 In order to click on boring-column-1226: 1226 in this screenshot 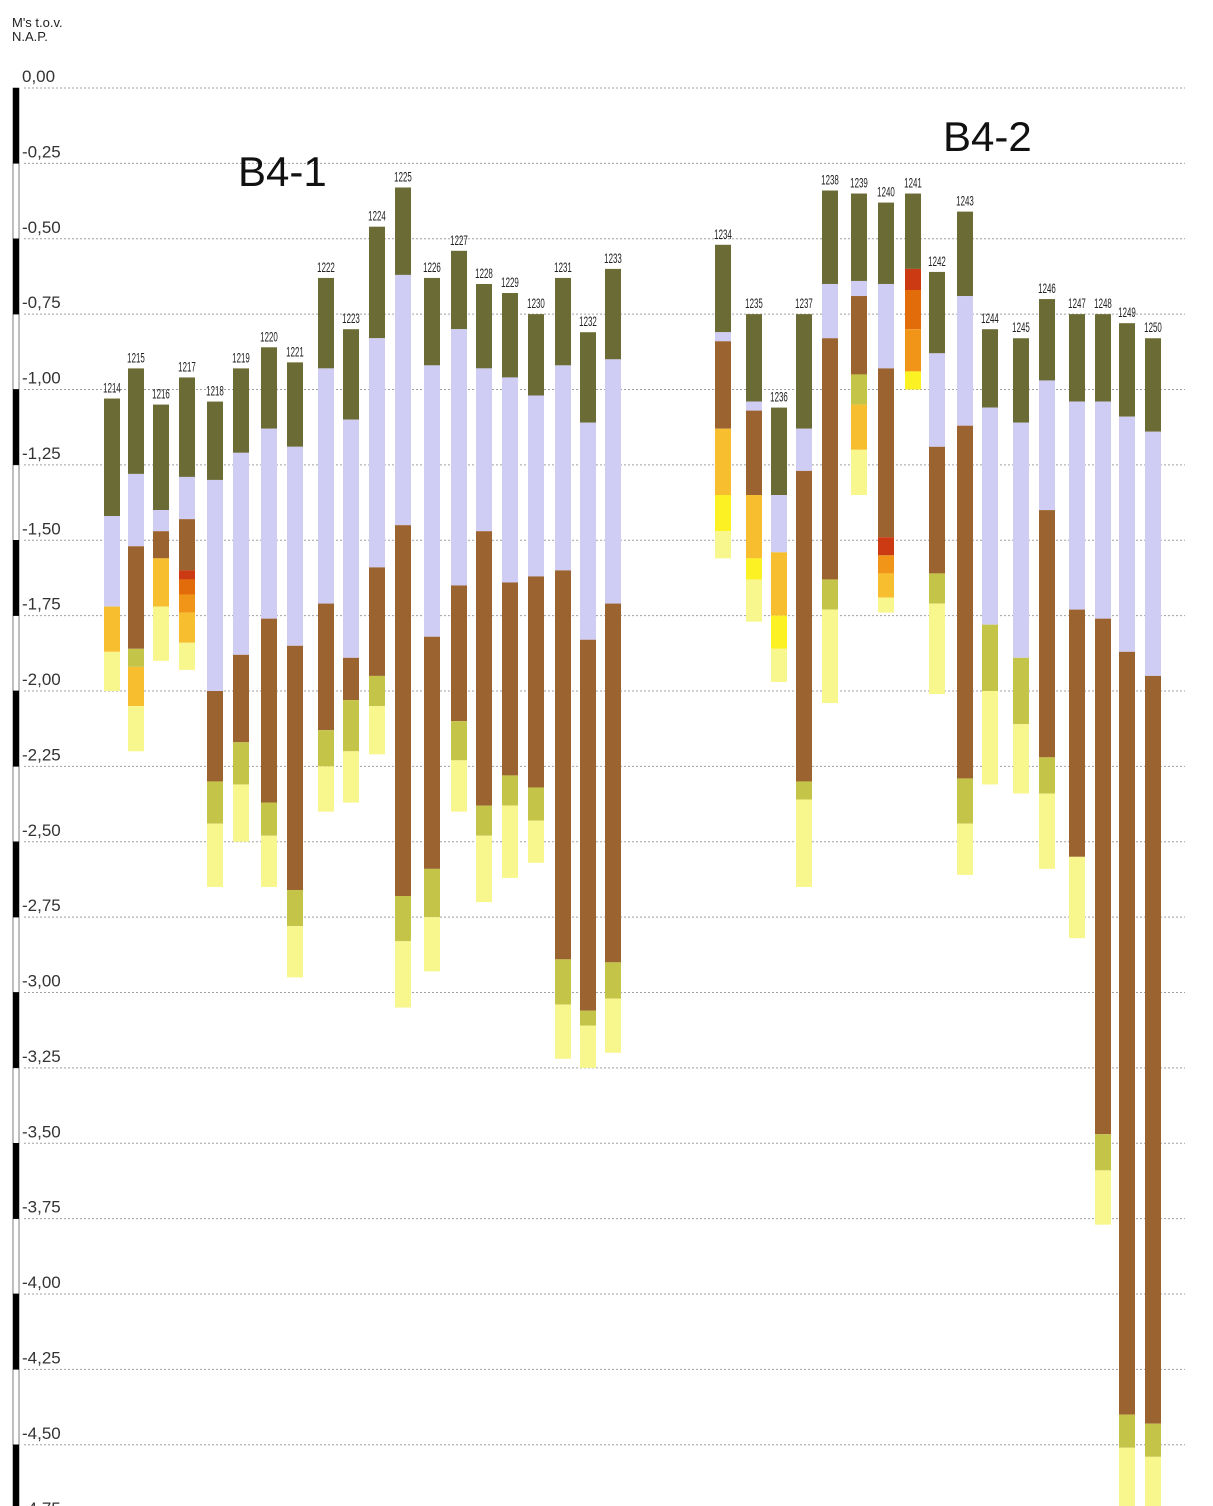, I will do `click(432, 616)`.